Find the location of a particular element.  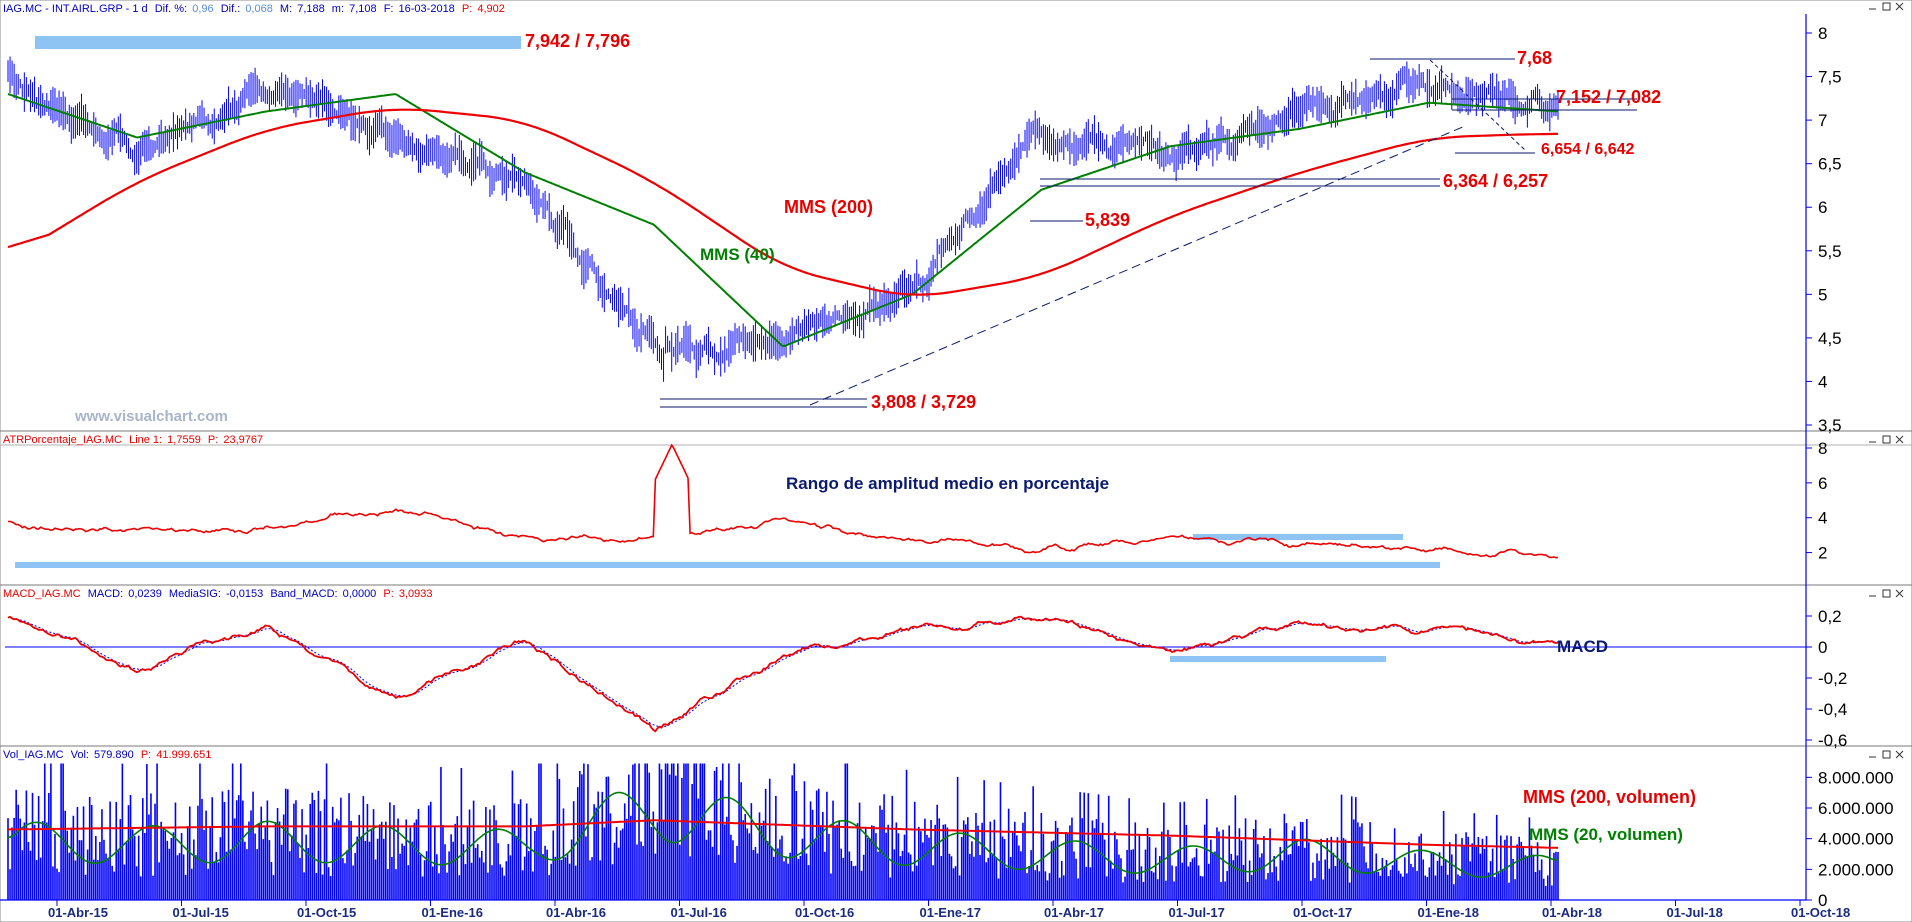

x-tick-label: 01-Jul-18 is located at coordinates (1695, 912).